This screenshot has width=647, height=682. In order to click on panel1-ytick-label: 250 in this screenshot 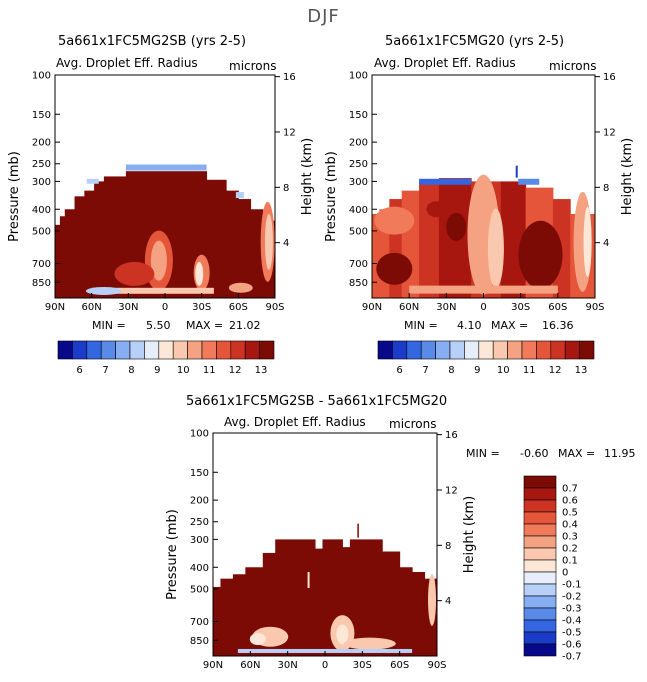, I will do `click(41, 164)`.